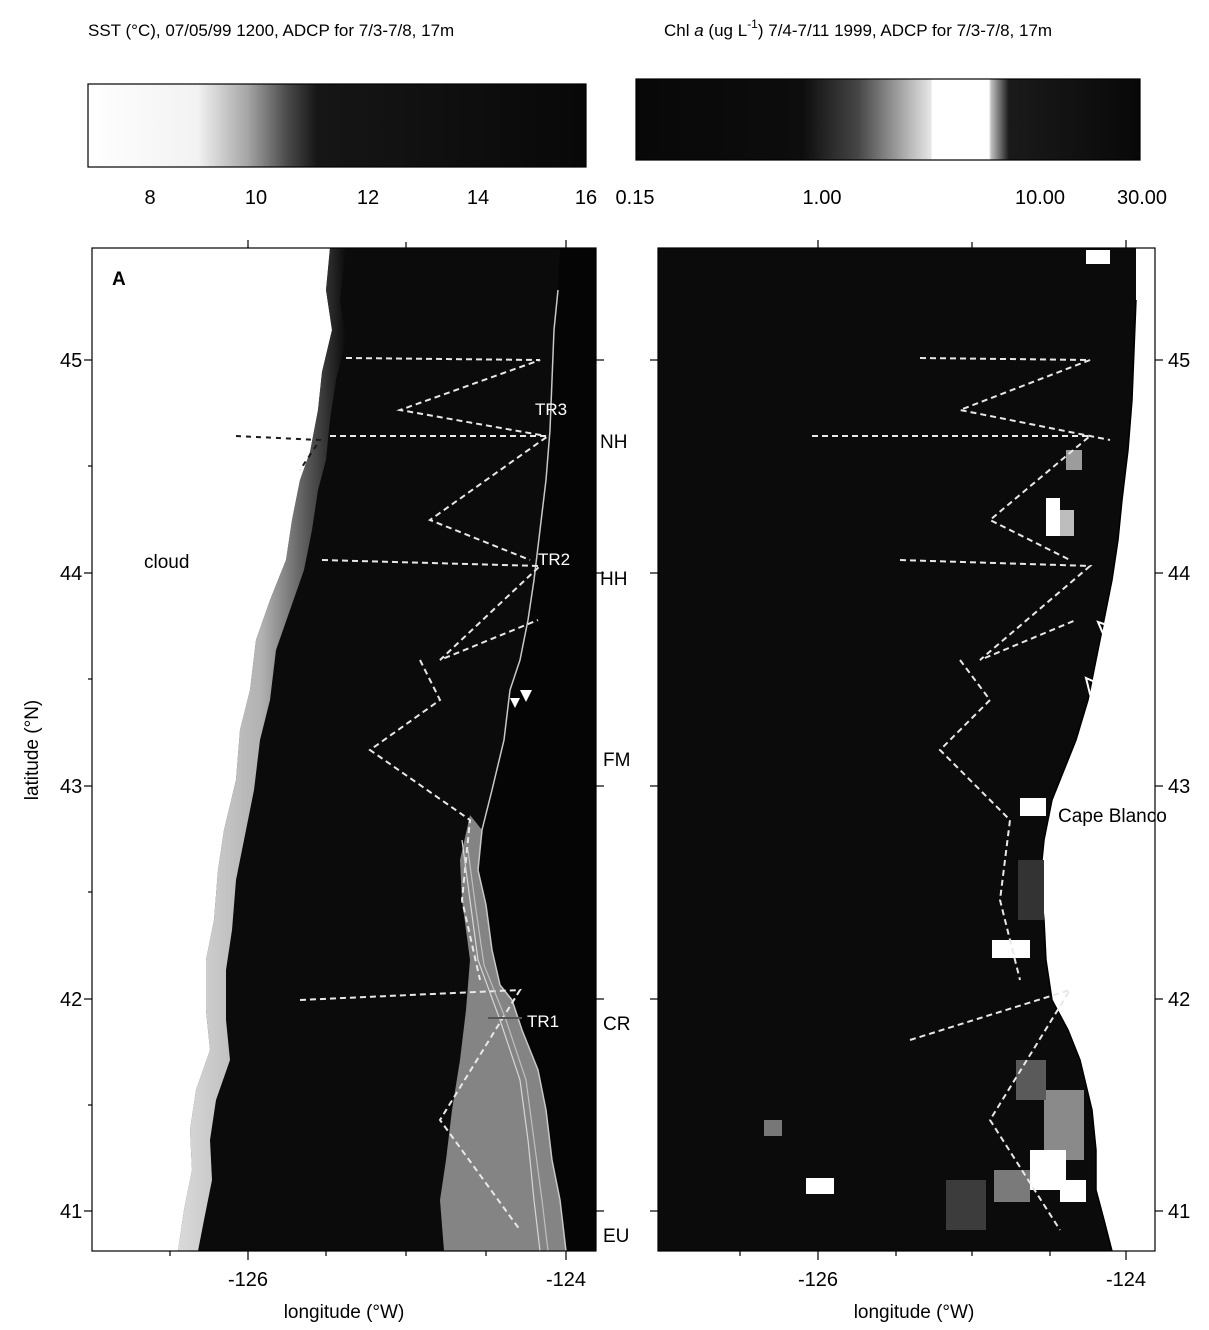 The image size is (1209, 1330). What do you see at coordinates (613, 442) in the screenshot?
I see `station-nh: NH` at bounding box center [613, 442].